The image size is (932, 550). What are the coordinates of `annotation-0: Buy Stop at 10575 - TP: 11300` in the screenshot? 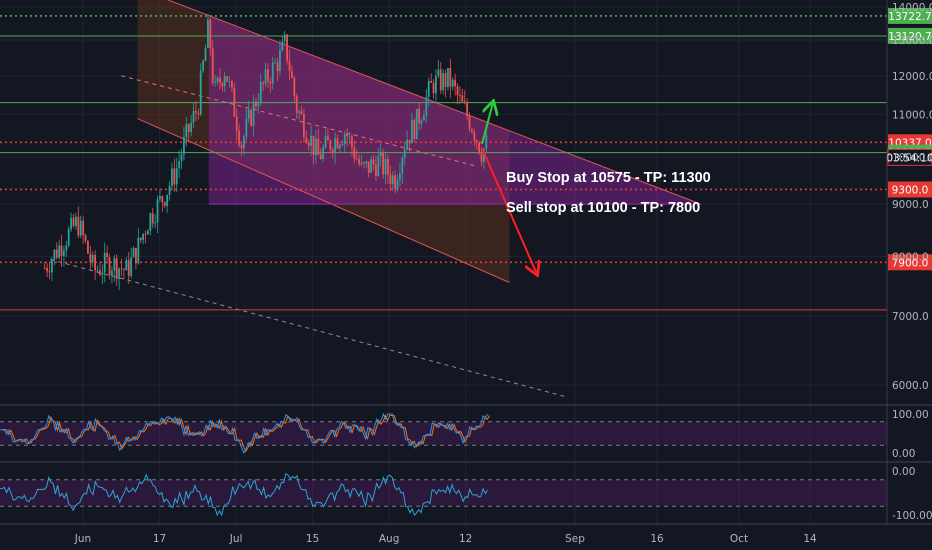 It's located at (608, 178).